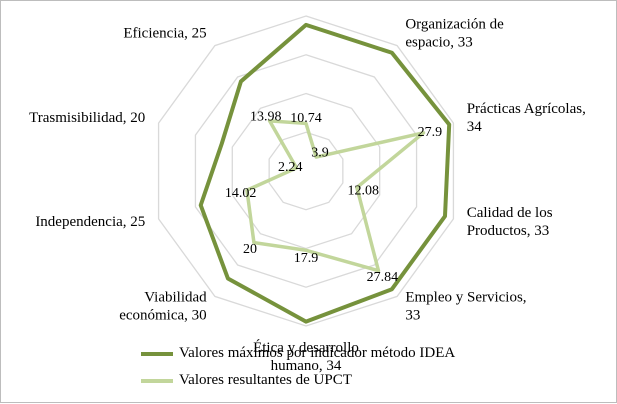 The height and width of the screenshot is (404, 617). Describe the element at coordinates (454, 33) in the screenshot. I see `axis-label-1: Organización de espacio, 33` at that location.